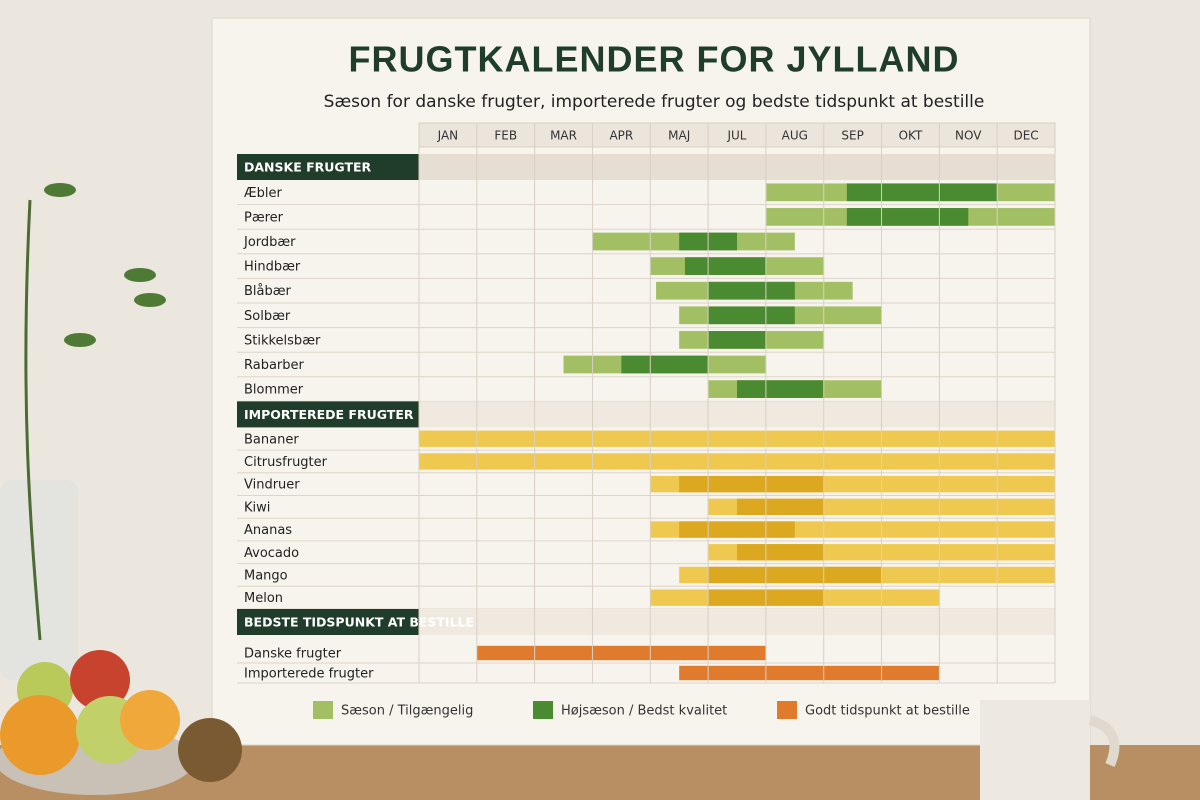 The image size is (1200, 800). I want to click on row-label: Solbær, so click(267, 316).